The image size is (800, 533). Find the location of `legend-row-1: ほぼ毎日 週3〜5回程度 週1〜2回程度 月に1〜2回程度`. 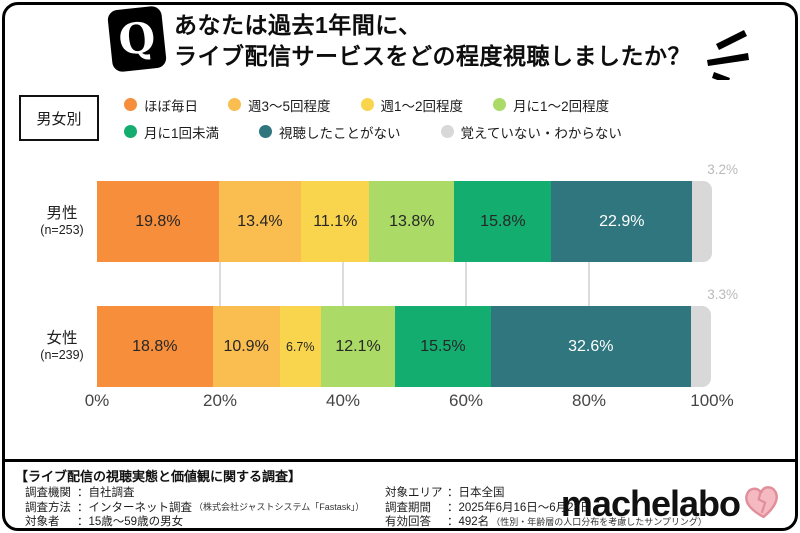

legend-row-1: ほぼ毎日 週3〜5回程度 週1〜2回程度 月に1〜2回程度 is located at coordinates (373, 104).